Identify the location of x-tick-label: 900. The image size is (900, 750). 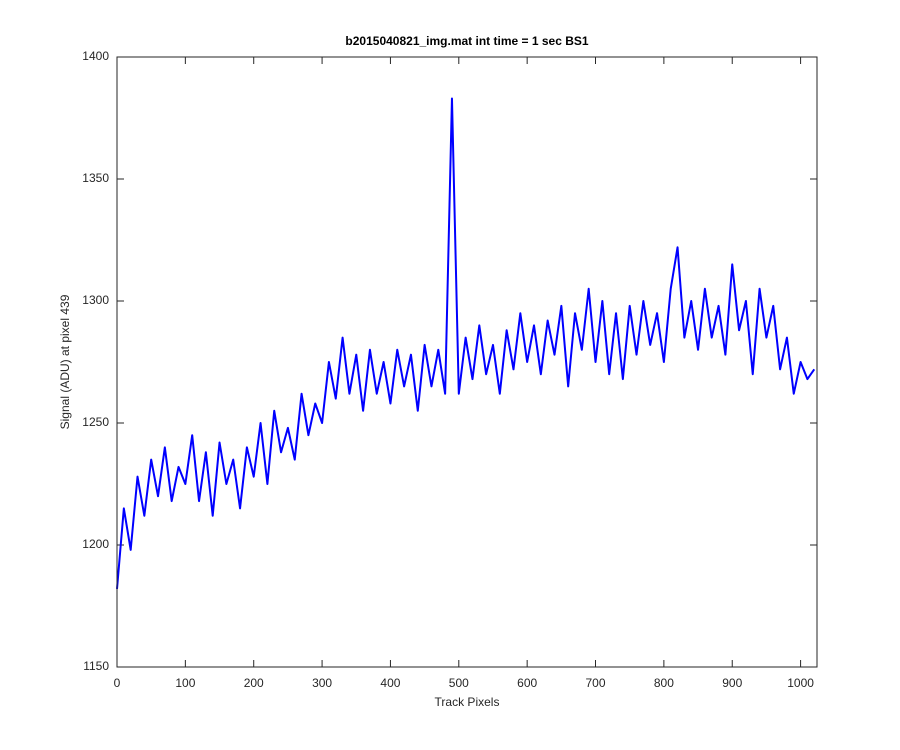
(732, 683).